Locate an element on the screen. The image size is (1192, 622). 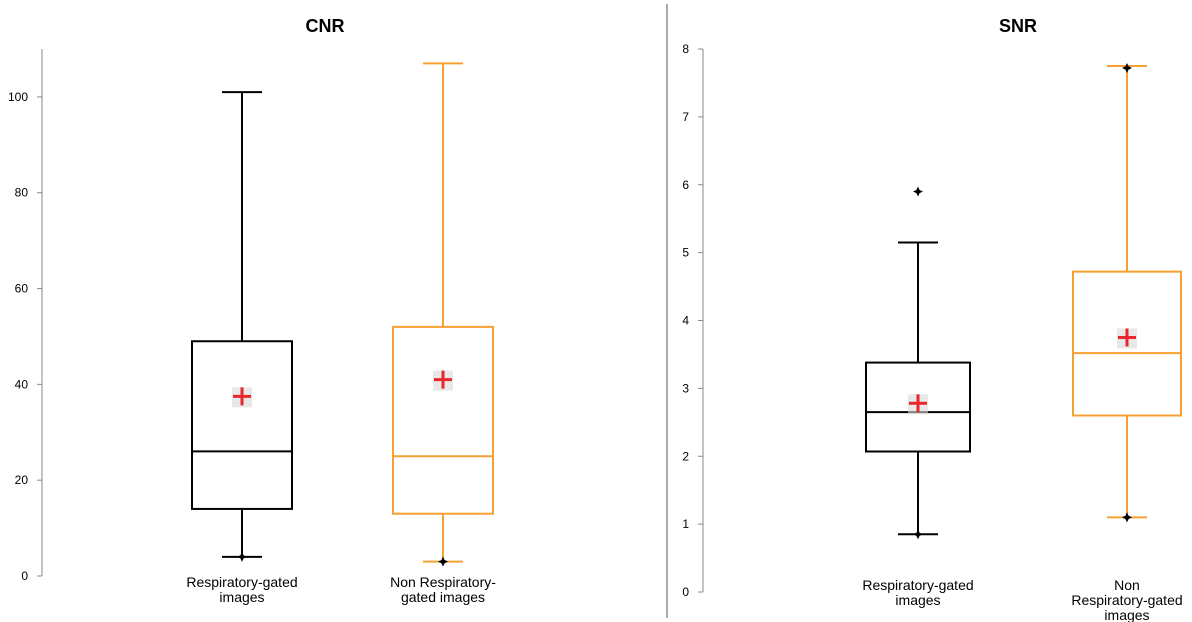
category-label: Non is located at coordinates (1127, 585).